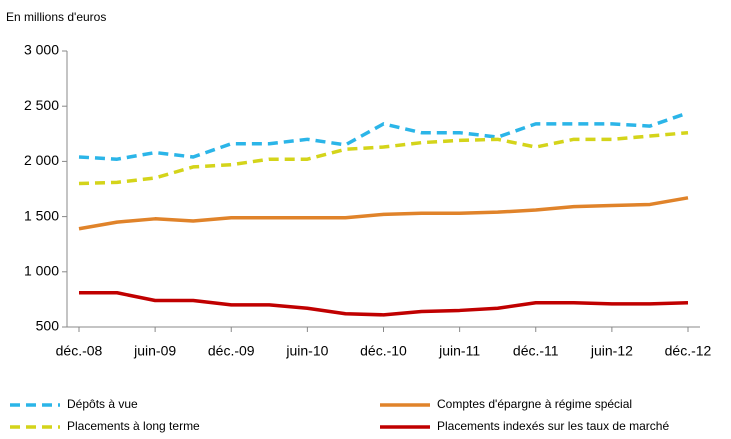 This screenshot has height=439, width=731. Describe the element at coordinates (611, 351) in the screenshot. I see `x-tick-label: juin-12` at that location.